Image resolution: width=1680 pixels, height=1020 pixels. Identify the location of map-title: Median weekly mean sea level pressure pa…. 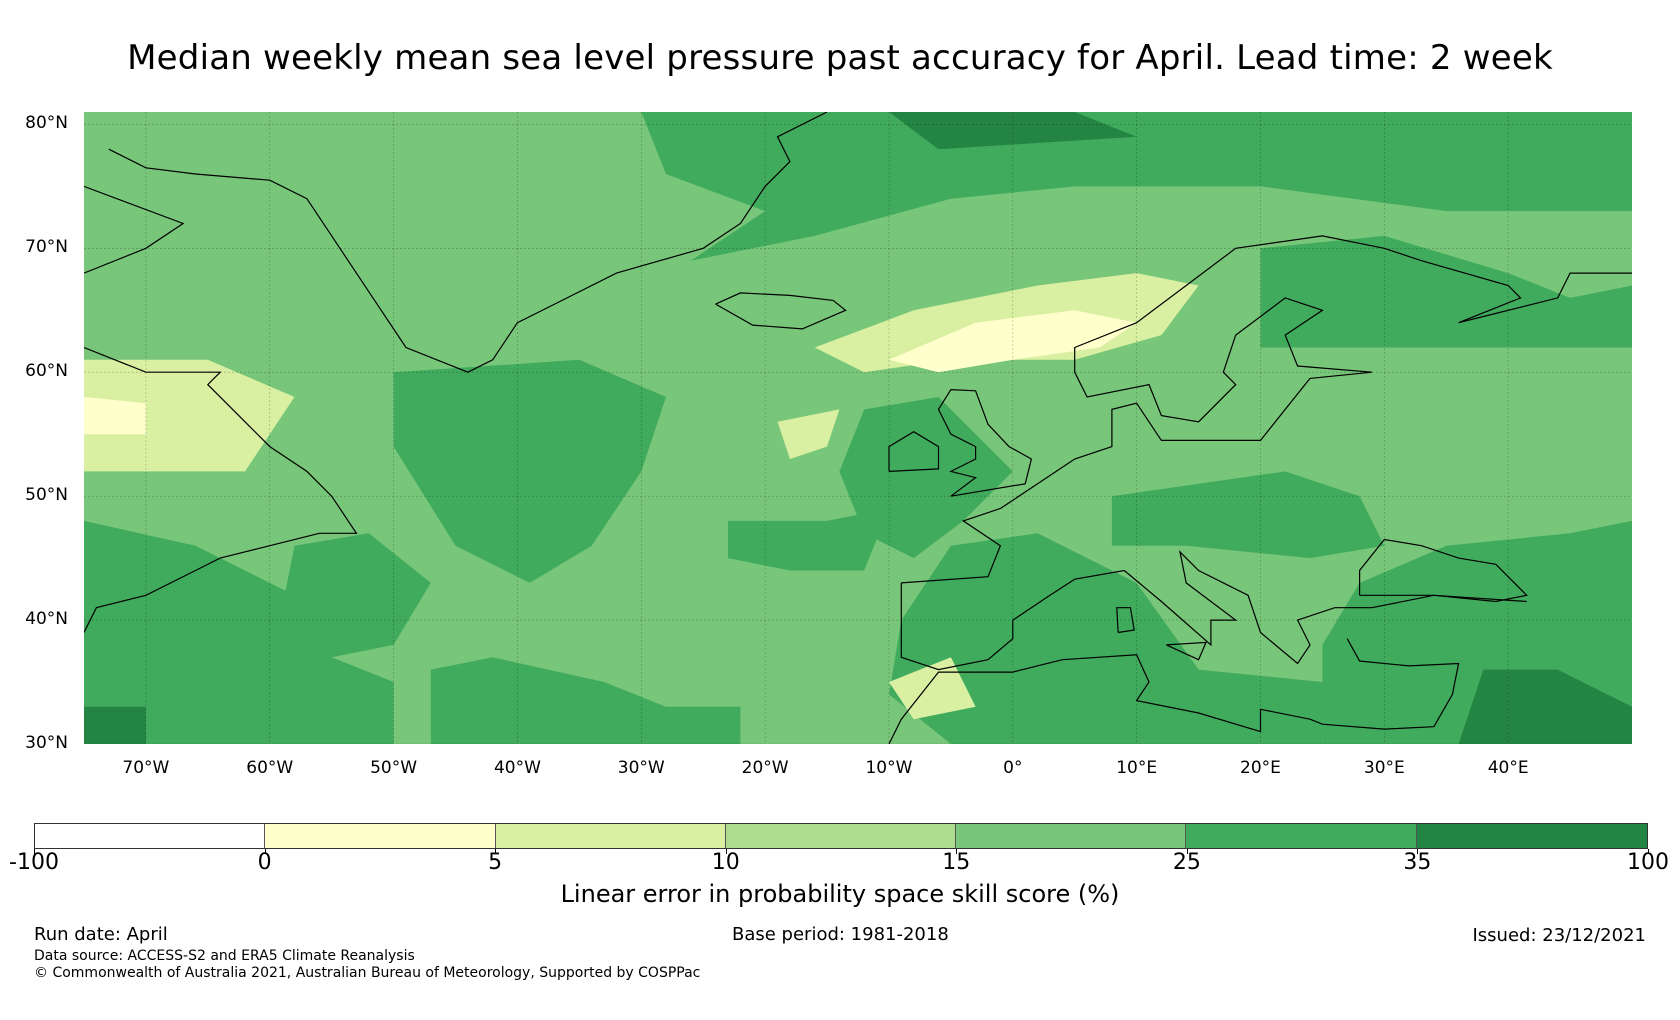
(840, 58).